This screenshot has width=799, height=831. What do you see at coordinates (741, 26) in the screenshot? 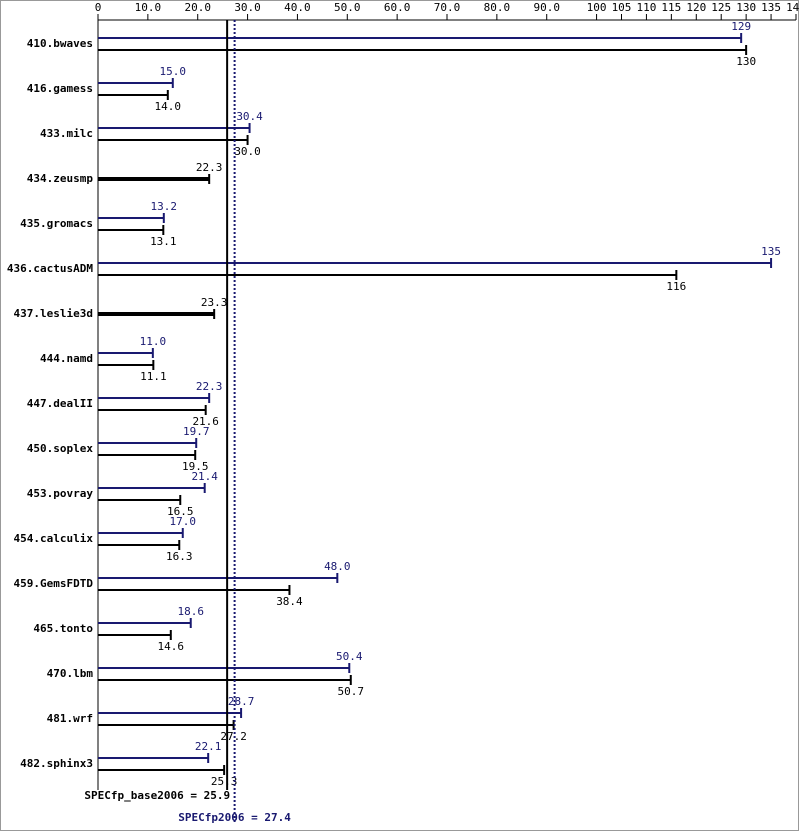
I see `value-label: 129` at bounding box center [741, 26].